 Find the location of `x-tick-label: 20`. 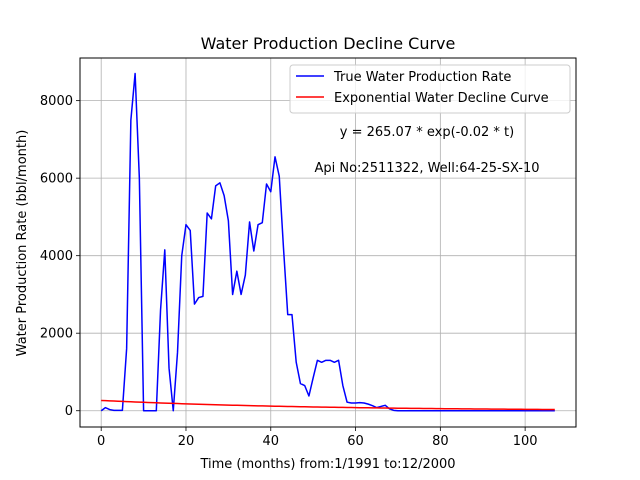

x-tick-label: 20 is located at coordinates (186, 441).